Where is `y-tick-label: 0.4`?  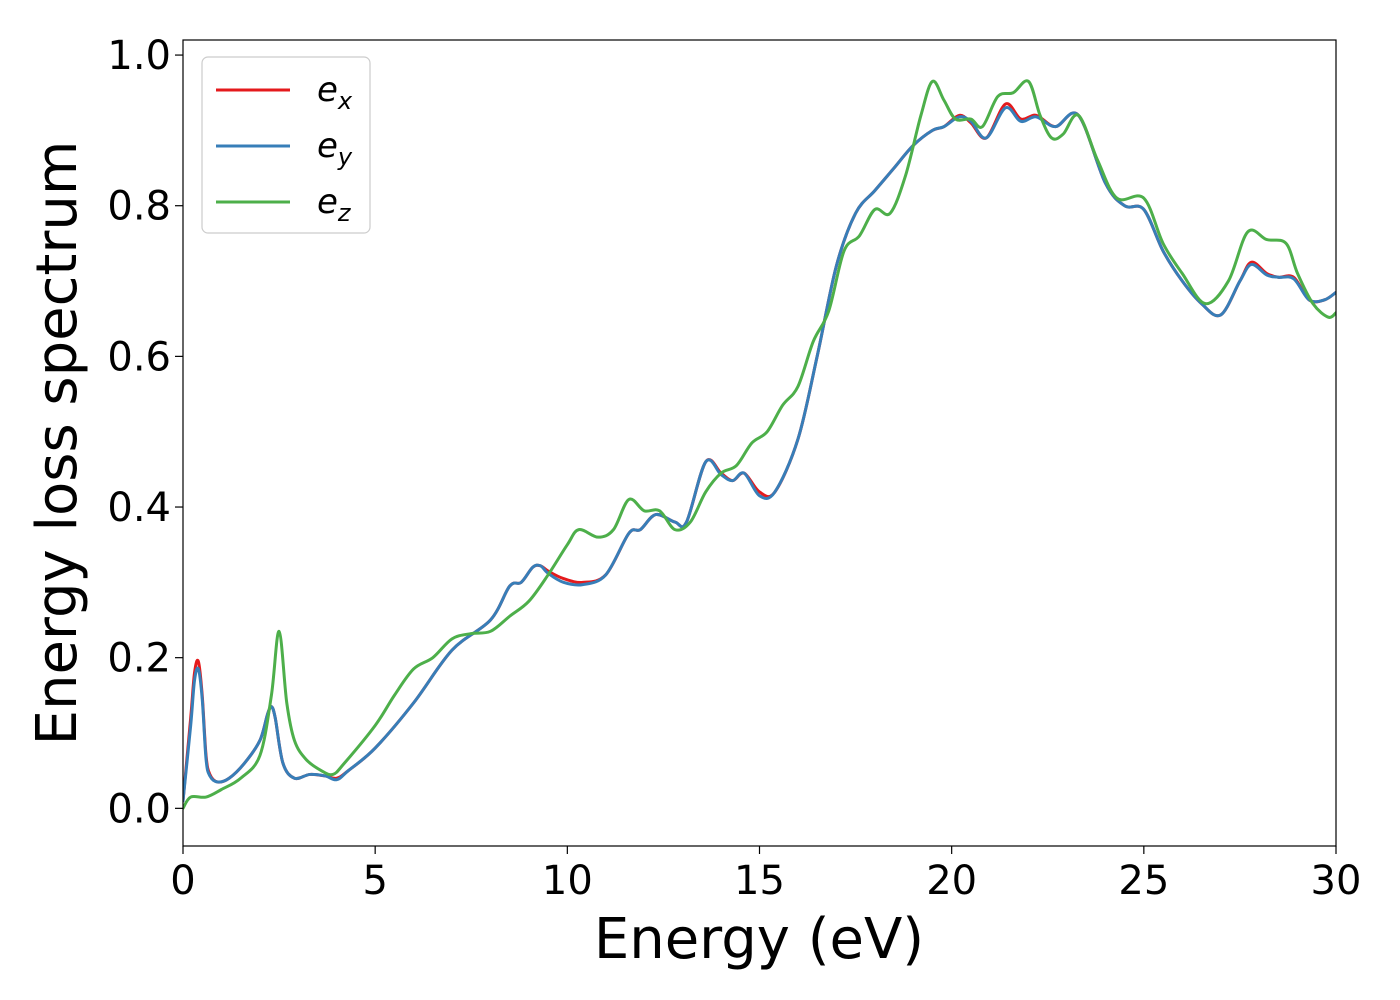 y-tick-label: 0.4 is located at coordinates (139, 508).